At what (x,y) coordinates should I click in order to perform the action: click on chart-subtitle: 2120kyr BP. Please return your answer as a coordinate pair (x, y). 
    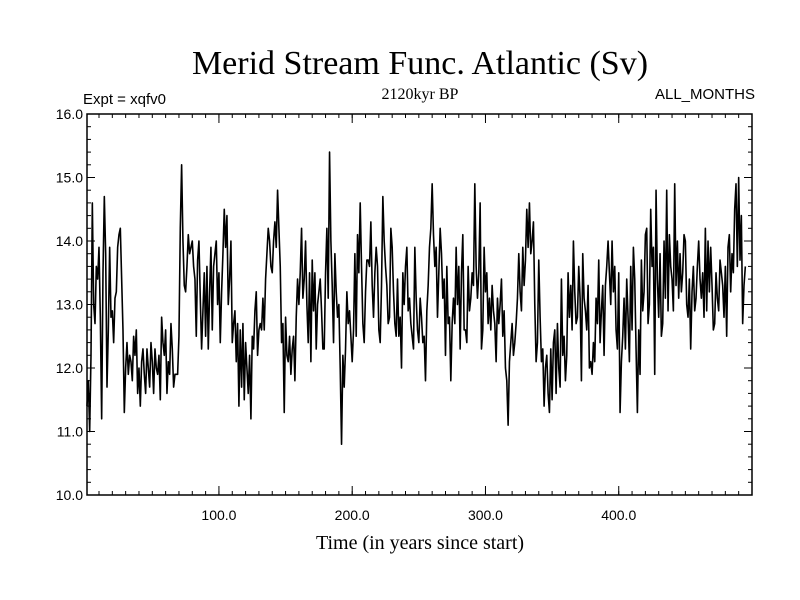
    Looking at the image, I should click on (420, 94).